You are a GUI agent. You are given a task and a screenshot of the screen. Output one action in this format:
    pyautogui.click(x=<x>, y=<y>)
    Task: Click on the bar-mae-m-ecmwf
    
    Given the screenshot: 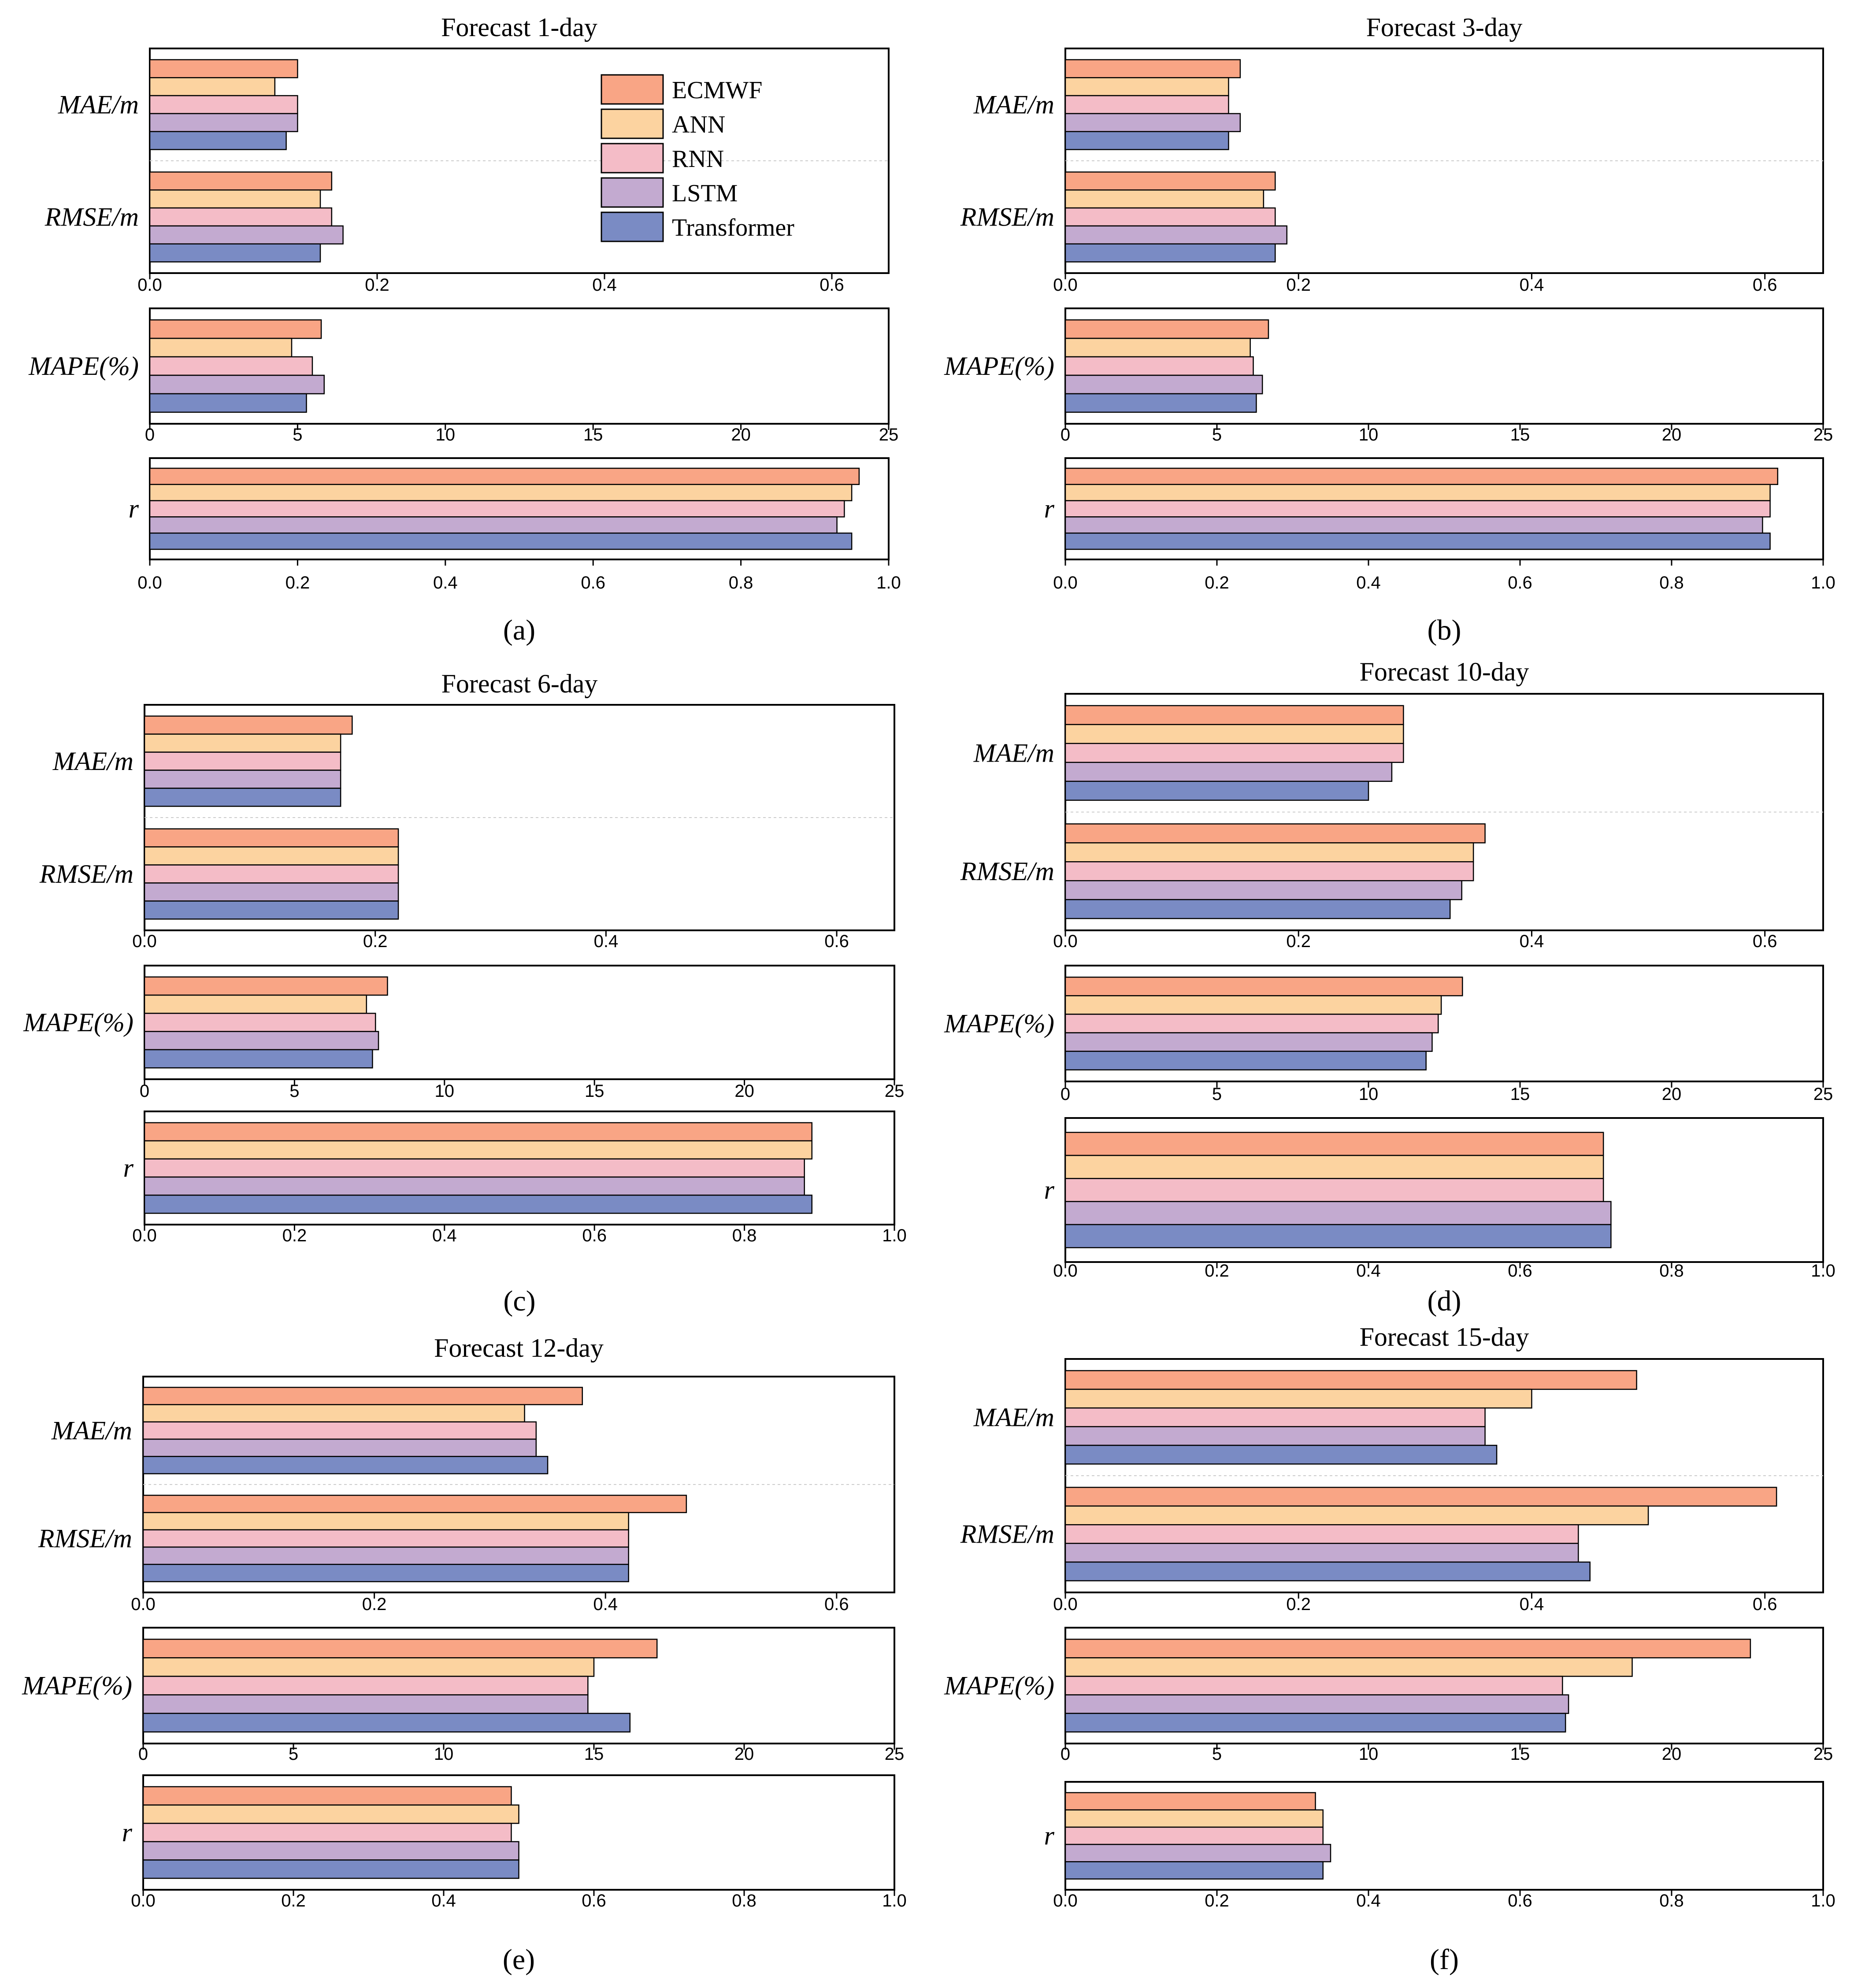 What is the action you would take?
    pyautogui.click(x=1152, y=68)
    